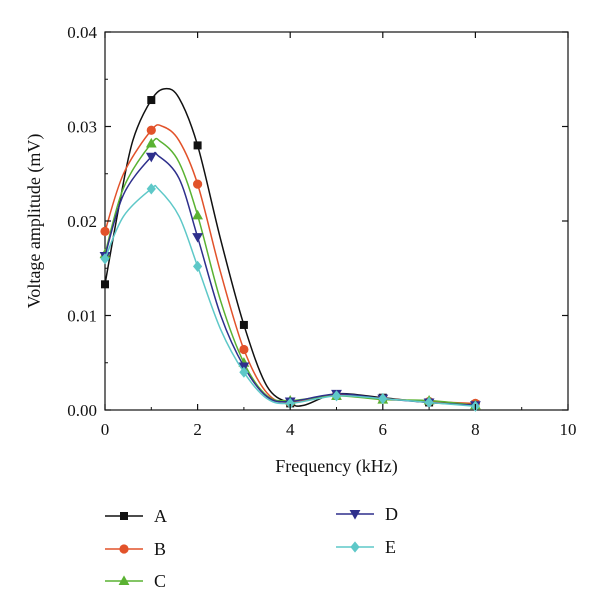 The image size is (600, 608). I want to click on y-tick-label: 0.01, so click(82, 316).